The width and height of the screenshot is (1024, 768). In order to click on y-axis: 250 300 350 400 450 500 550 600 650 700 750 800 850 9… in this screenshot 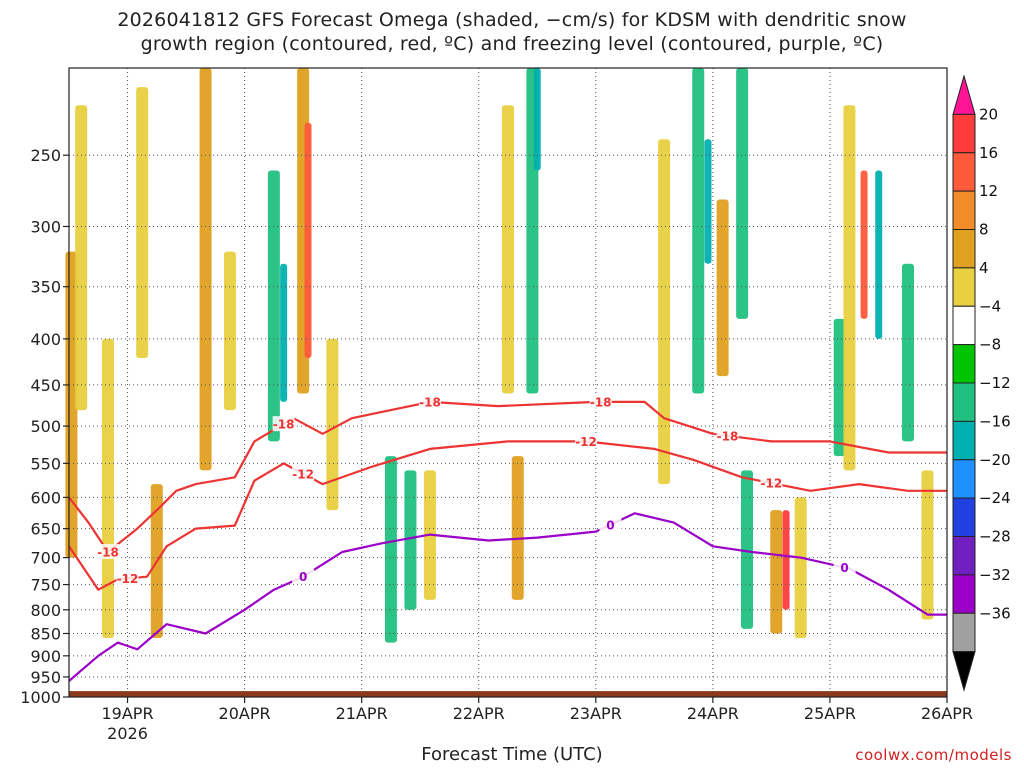, I will do `click(44, 426)`.